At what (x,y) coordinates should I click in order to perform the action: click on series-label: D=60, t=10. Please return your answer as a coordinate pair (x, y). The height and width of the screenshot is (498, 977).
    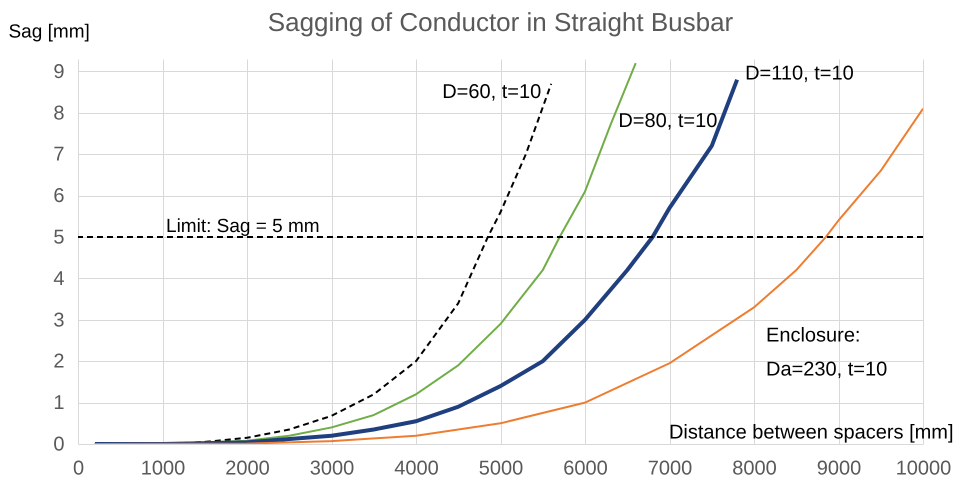
    Looking at the image, I should click on (492, 91).